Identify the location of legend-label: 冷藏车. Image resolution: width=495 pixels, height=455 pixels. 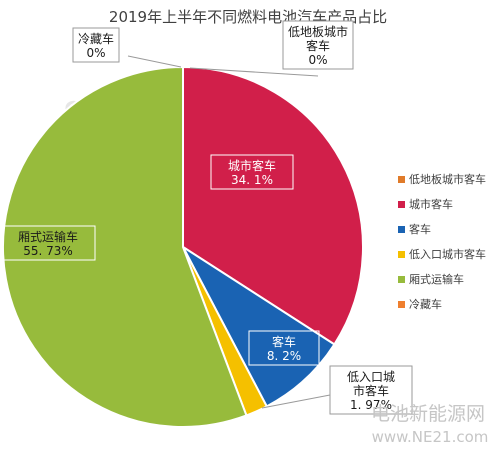
(425, 304).